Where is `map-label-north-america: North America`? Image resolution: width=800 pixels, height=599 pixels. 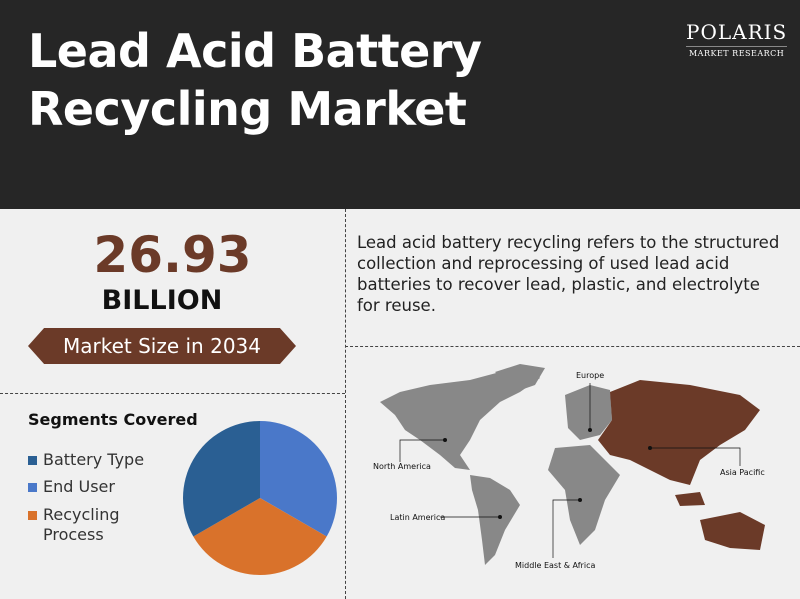 map-label-north-america: North America is located at coordinates (402, 466).